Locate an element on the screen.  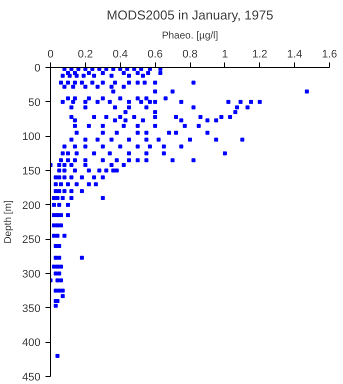
x-tick-label: 0 is located at coordinates (50, 54).